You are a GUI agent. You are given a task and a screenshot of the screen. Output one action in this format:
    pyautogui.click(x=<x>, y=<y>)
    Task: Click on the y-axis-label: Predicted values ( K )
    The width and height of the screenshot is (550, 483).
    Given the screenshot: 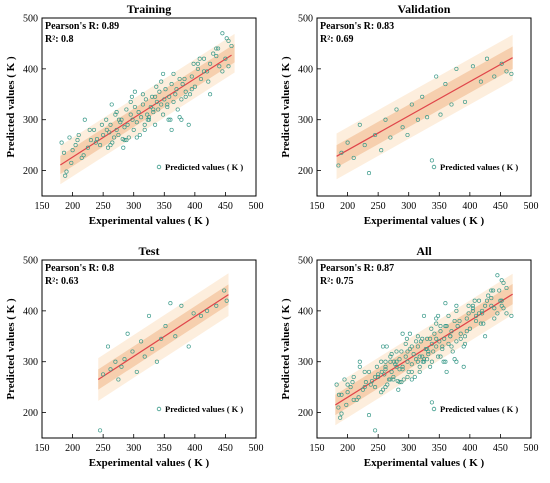 What is the action you would take?
    pyautogui.click(x=11, y=107)
    